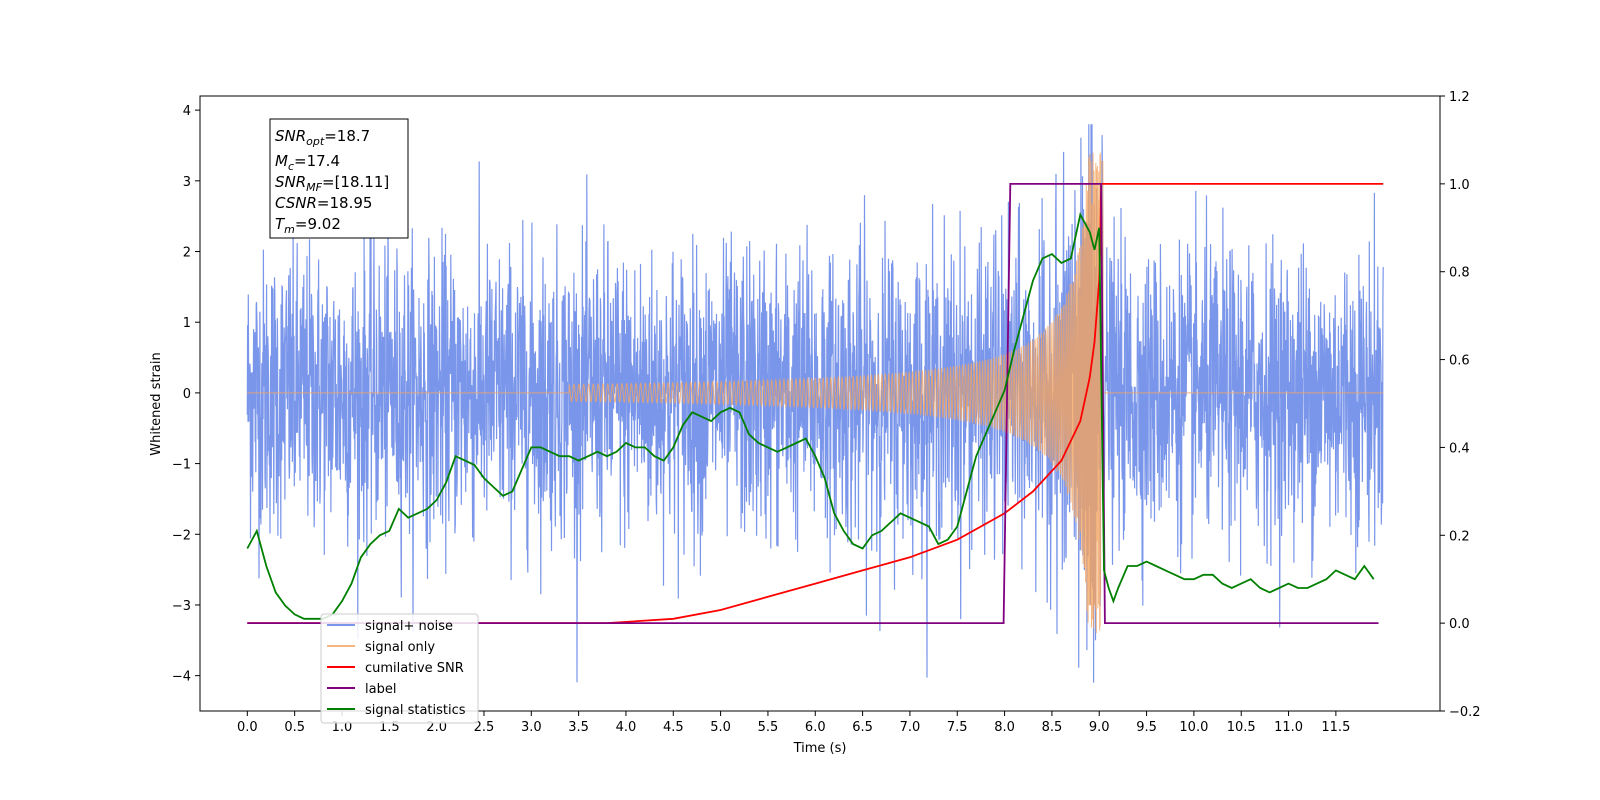  What do you see at coordinates (1459, 361) in the screenshot?
I see `y-tick-label-right: 0.6` at bounding box center [1459, 361].